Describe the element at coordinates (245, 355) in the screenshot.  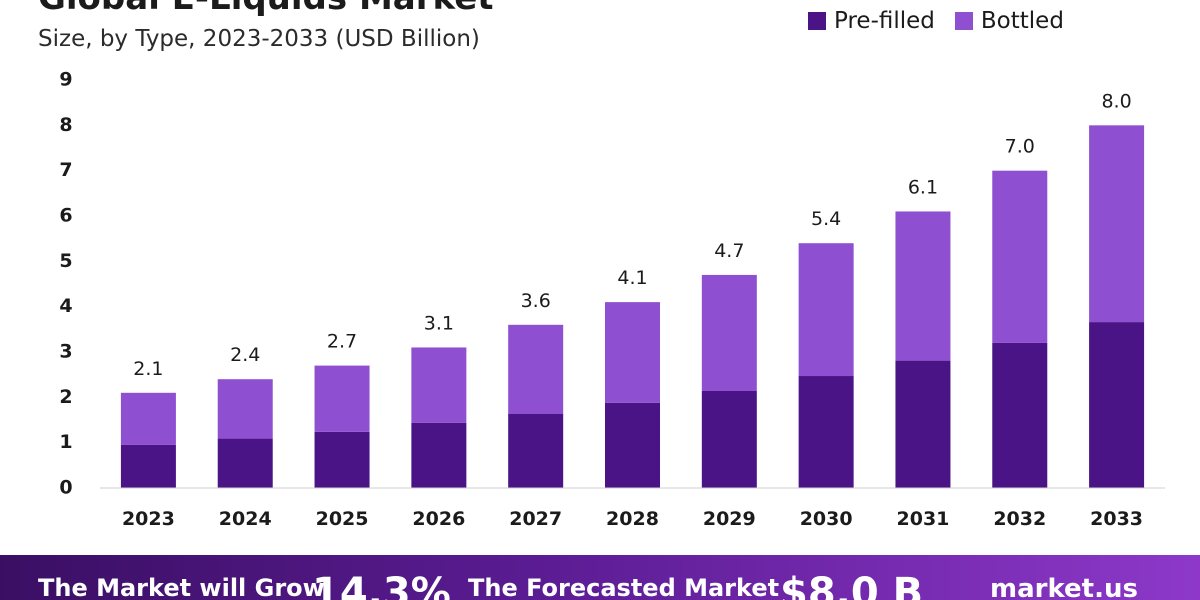
I see `total-value-label: 2.4` at that location.